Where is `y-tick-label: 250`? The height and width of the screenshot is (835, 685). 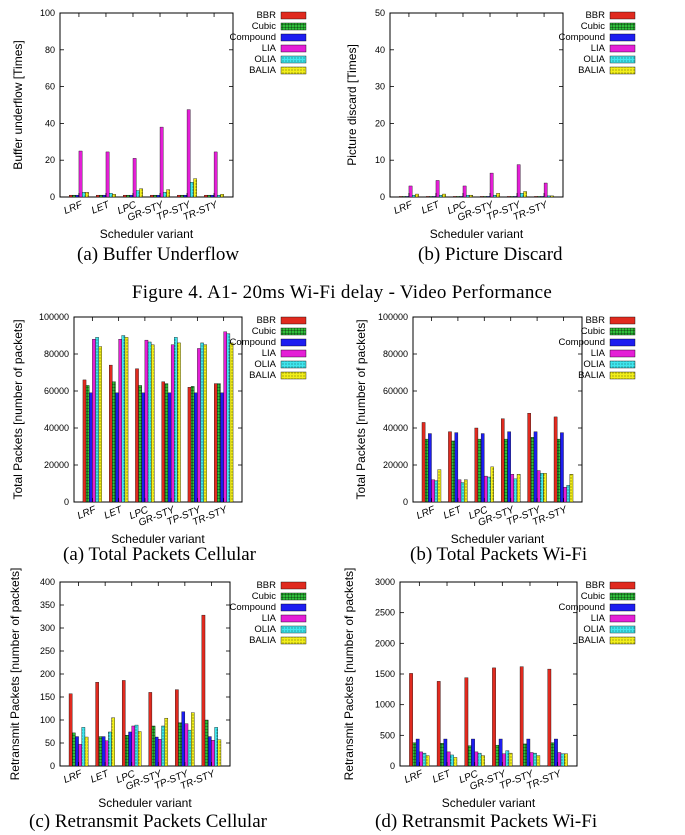
y-tick-label: 250 is located at coordinates (47, 651).